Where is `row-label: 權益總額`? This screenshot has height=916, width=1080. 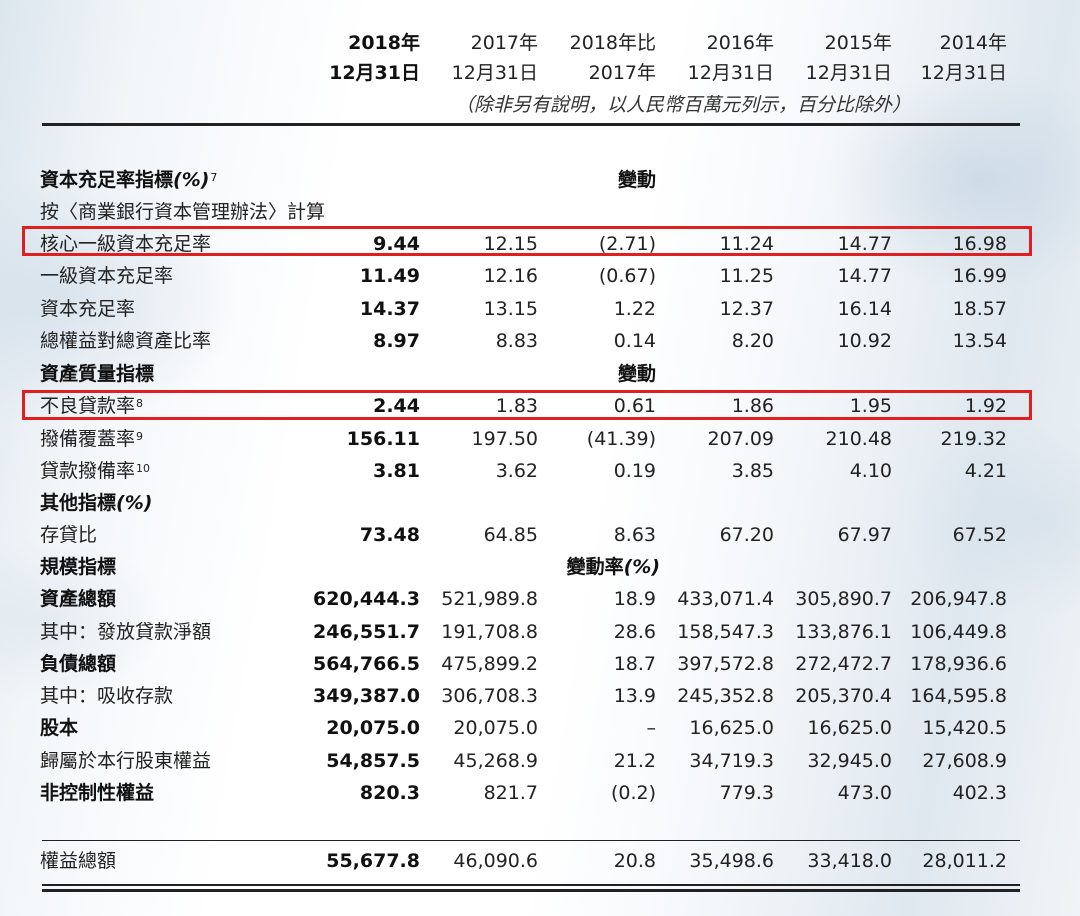 row-label: 權益總額 is located at coordinates (78, 861).